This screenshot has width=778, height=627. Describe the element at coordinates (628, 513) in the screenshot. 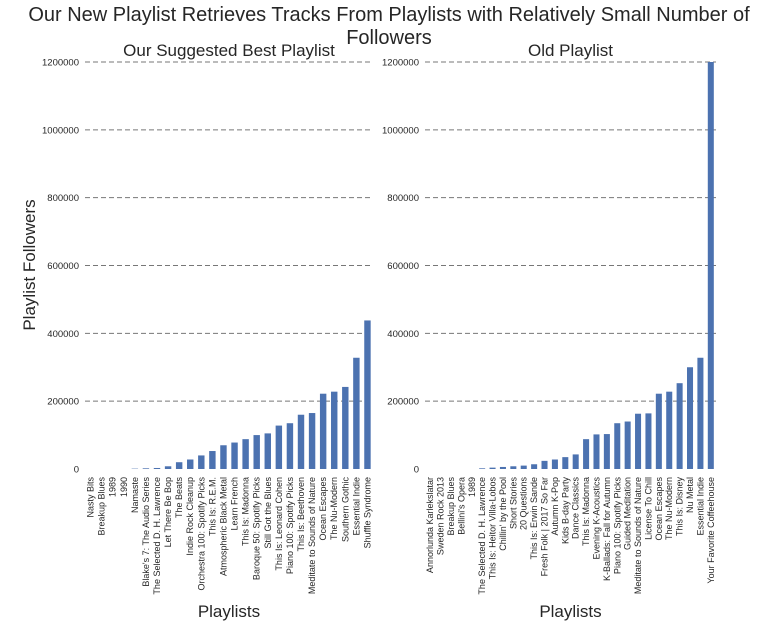

I see `x-tick-label-old-19: Guided Meditation` at that location.